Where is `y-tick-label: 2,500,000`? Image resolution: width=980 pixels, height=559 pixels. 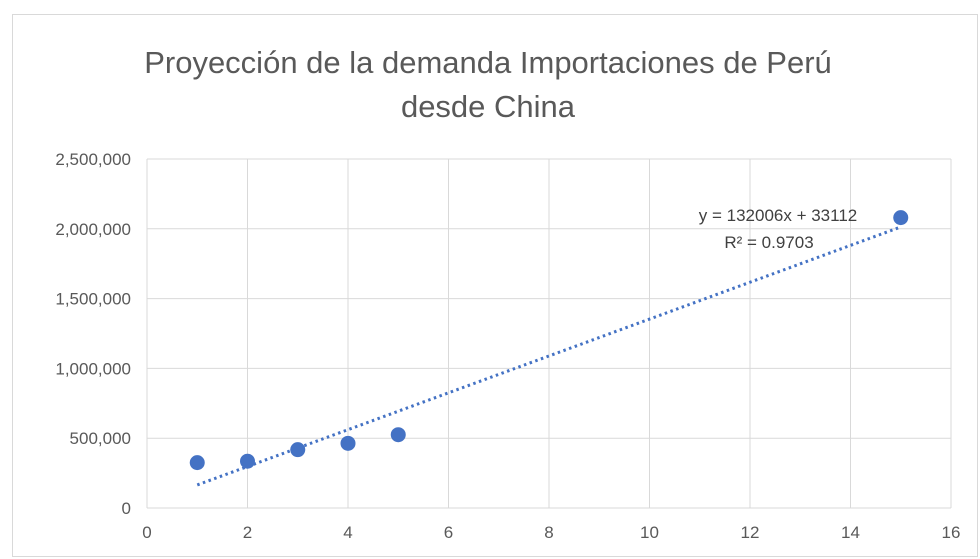
y-tick-label: 2,500,000 is located at coordinates (93, 159).